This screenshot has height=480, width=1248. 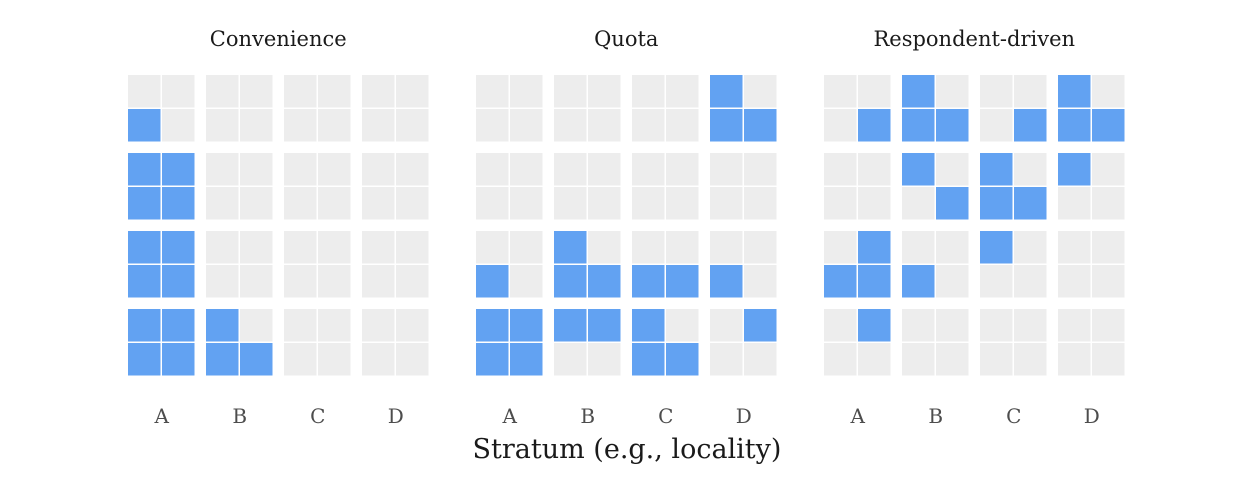 What do you see at coordinates (239, 416) in the screenshot?
I see `stratum-tick-label: B` at bounding box center [239, 416].